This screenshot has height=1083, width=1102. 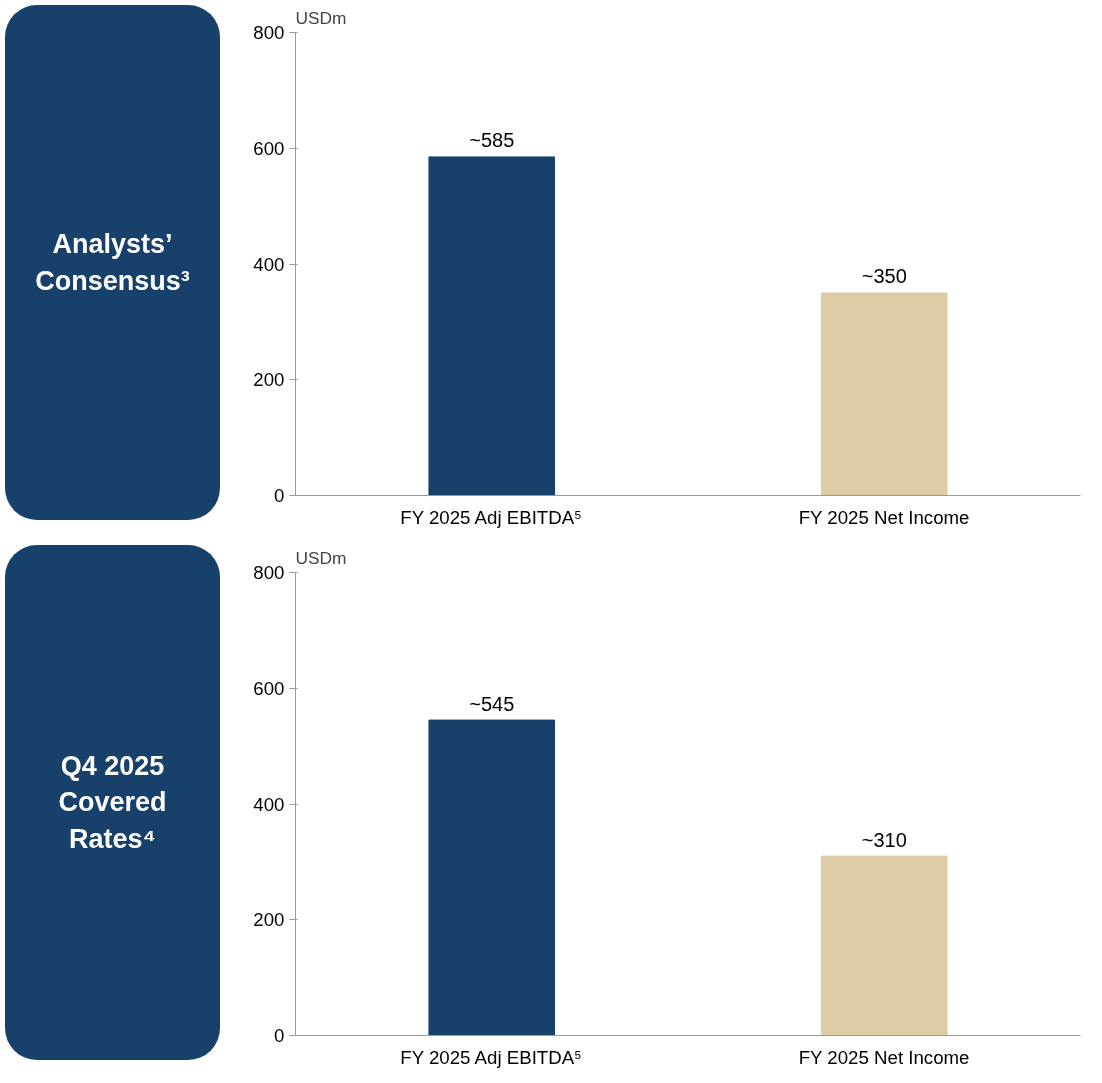 What do you see at coordinates (884, 839) in the screenshot?
I see `data-label: ~310` at bounding box center [884, 839].